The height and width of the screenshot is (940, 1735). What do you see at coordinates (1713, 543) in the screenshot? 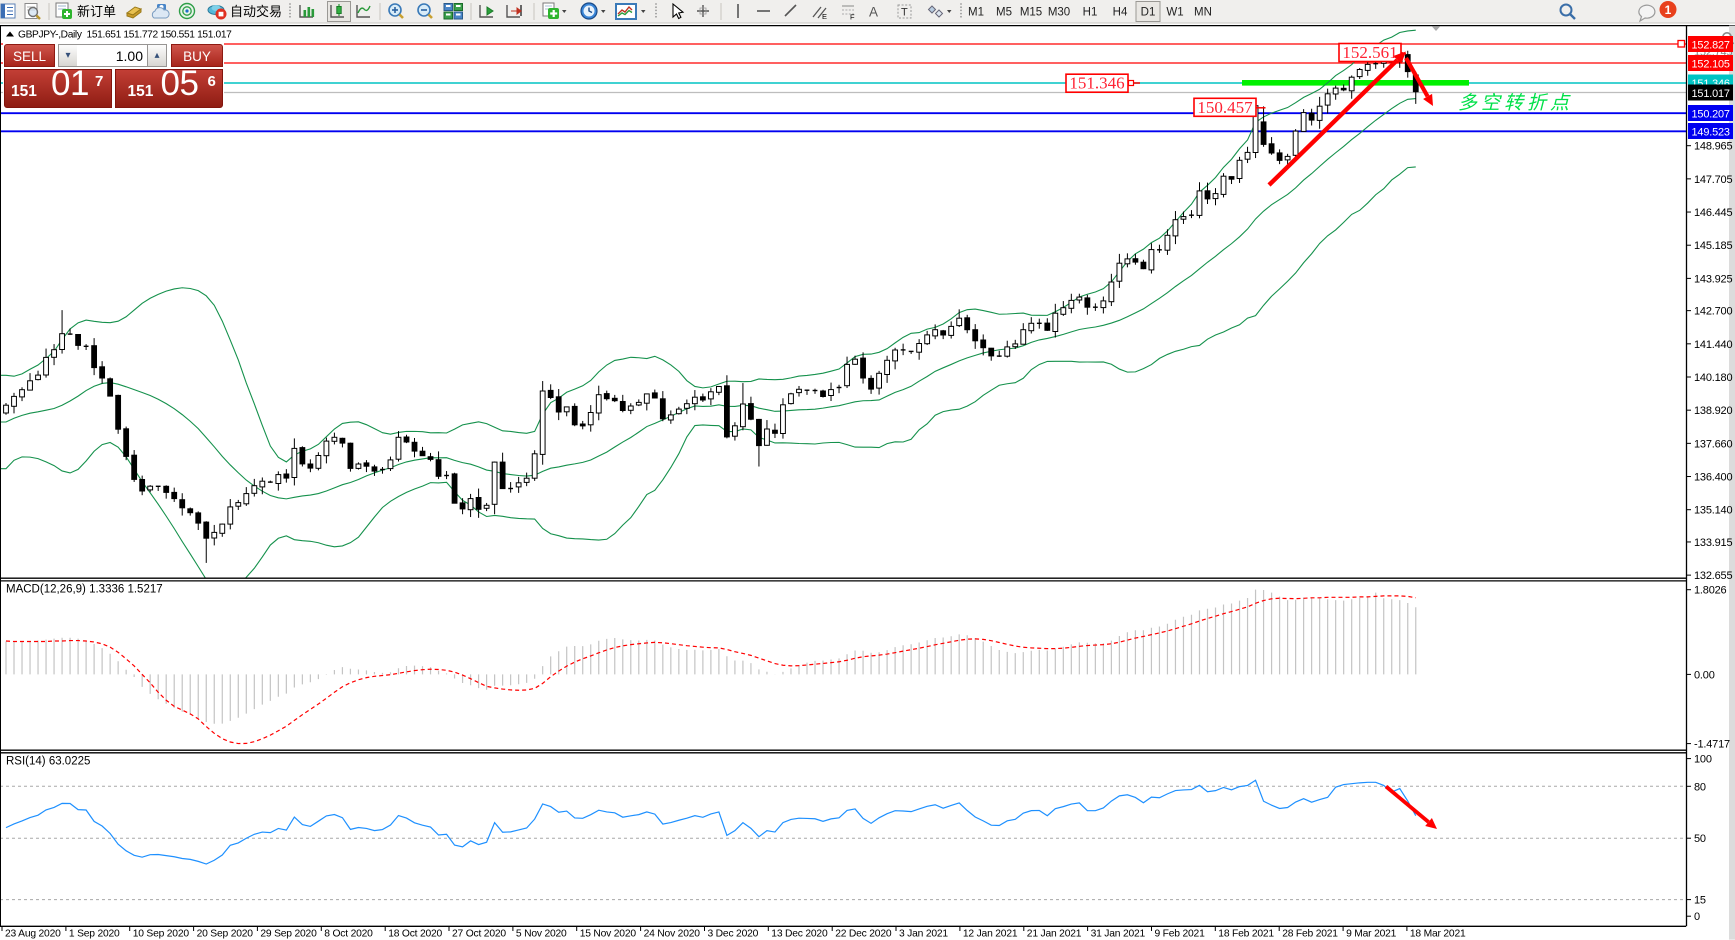
I see `svg-text: 133.915` at bounding box center [1713, 543].